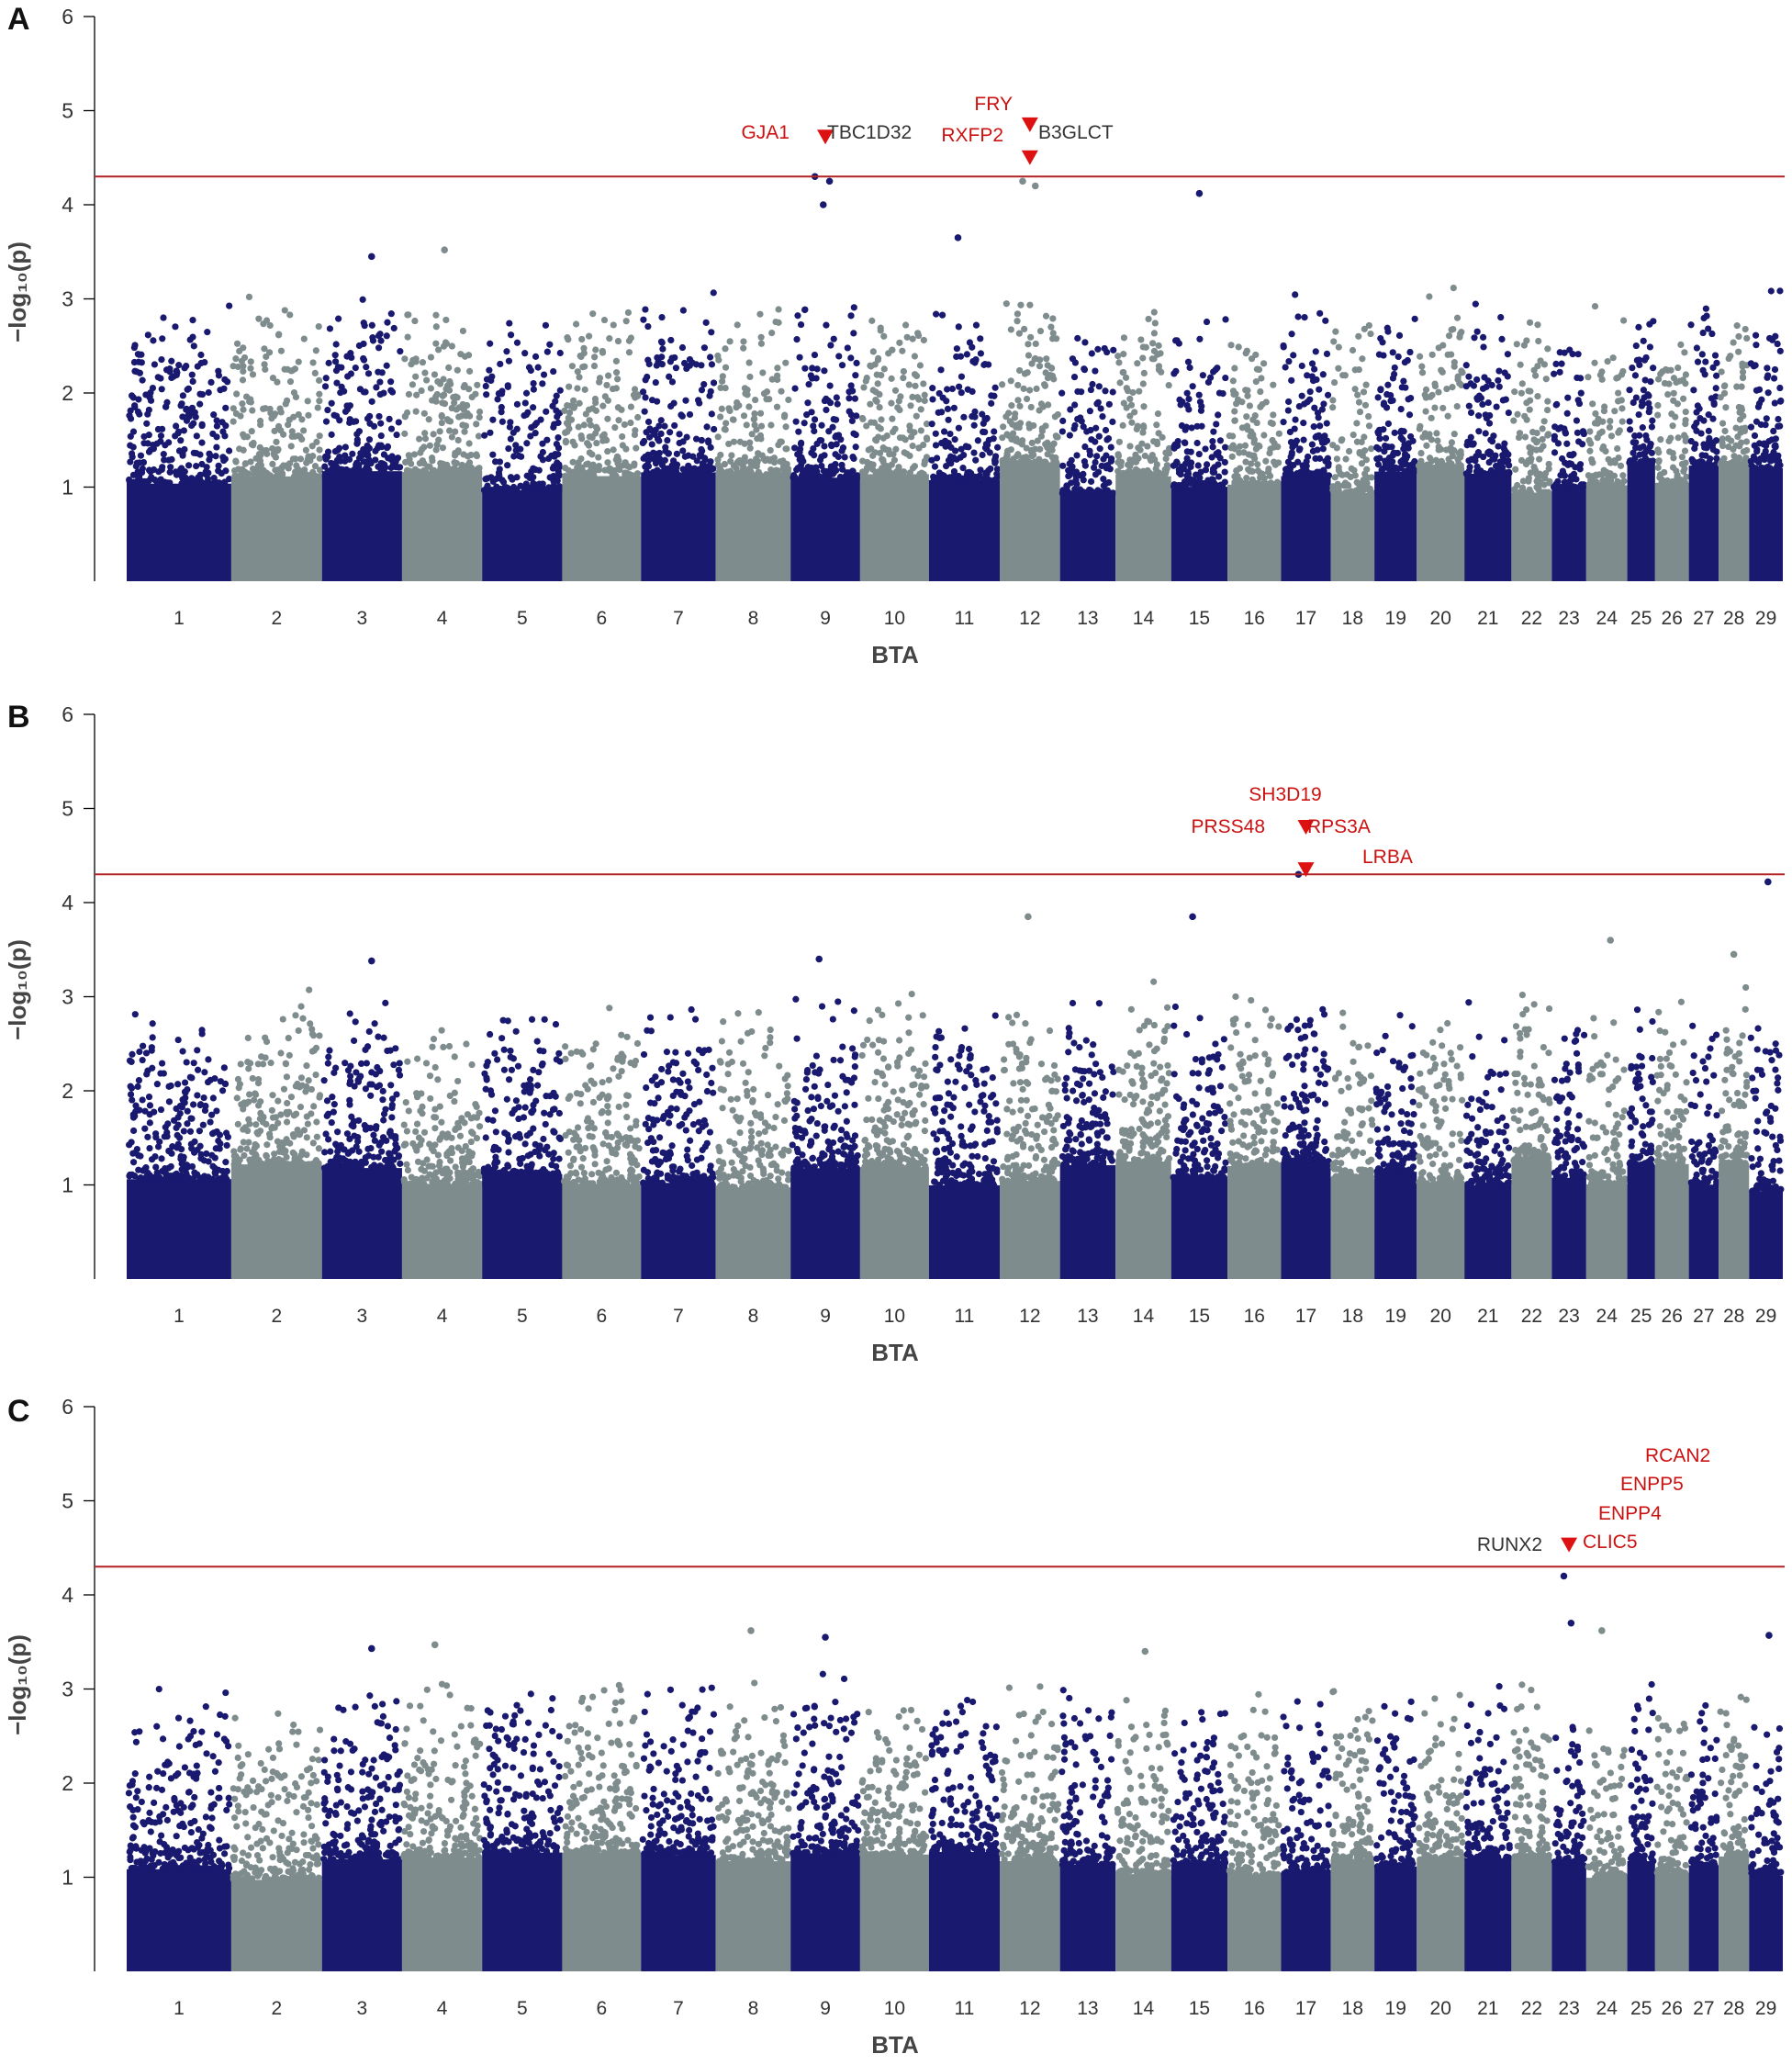 The image size is (1792, 2065). I want to click on panel-a-chr-25-points, so click(1641, 449).